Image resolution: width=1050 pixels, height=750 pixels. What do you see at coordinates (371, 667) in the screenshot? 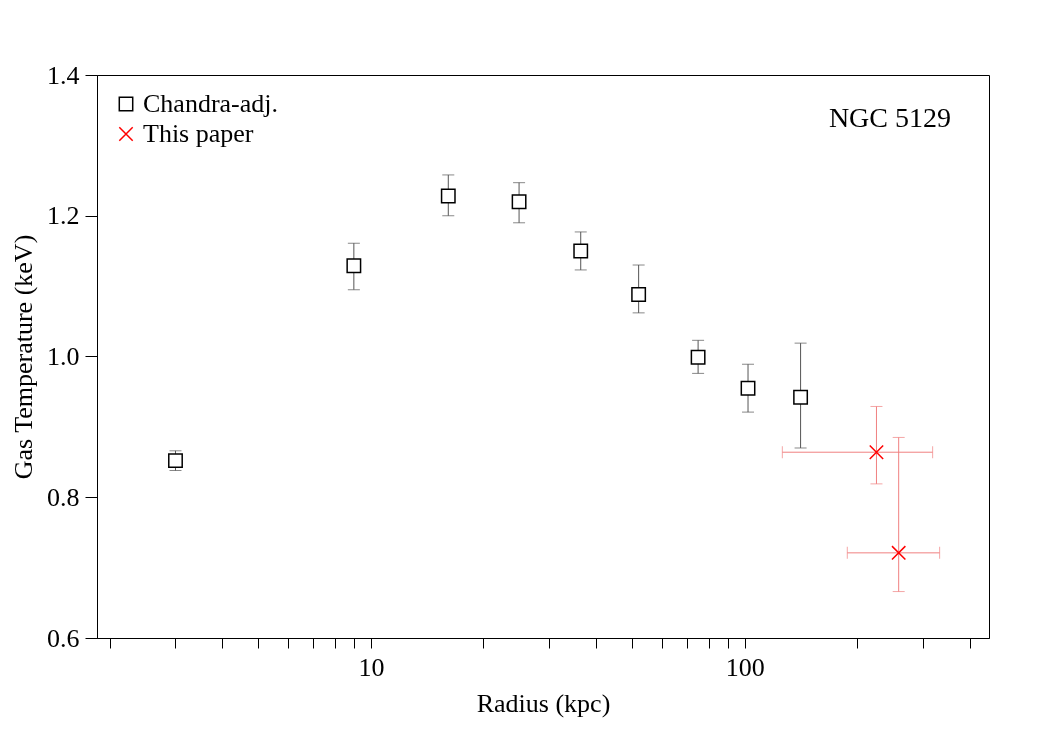
I see `x-tick-label: 10` at bounding box center [371, 667].